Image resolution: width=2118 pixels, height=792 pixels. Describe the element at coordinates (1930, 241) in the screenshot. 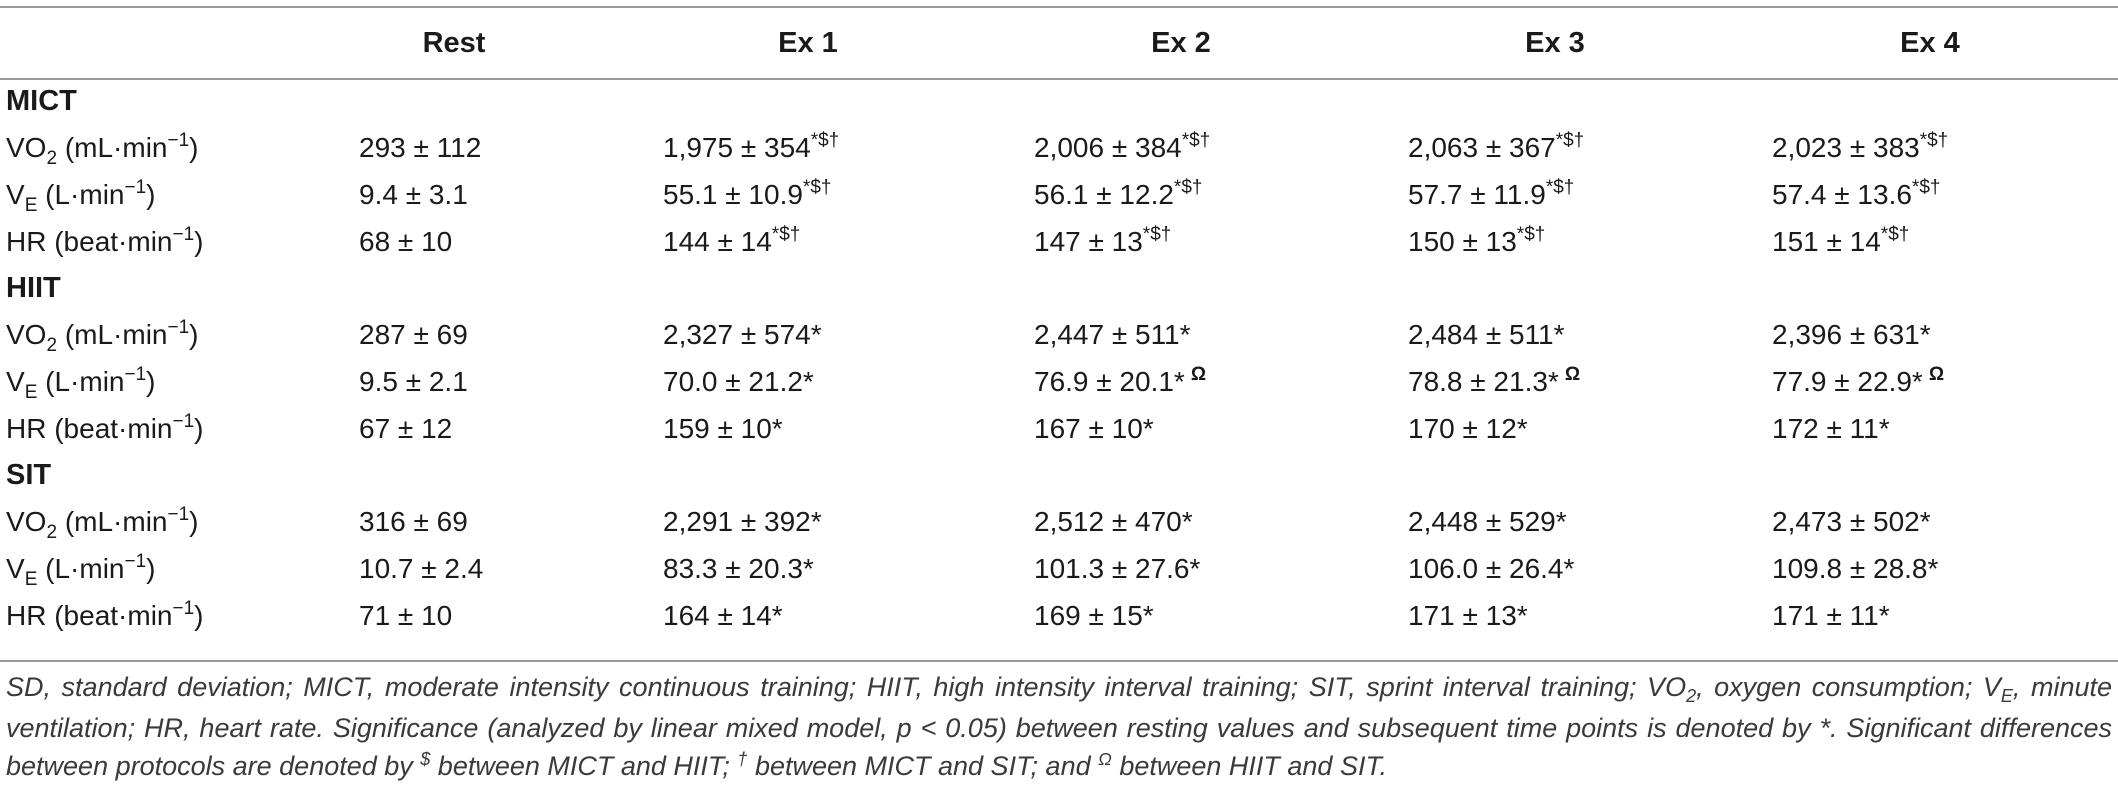

I see `value-cell: 151 ± 14*$†` at that location.